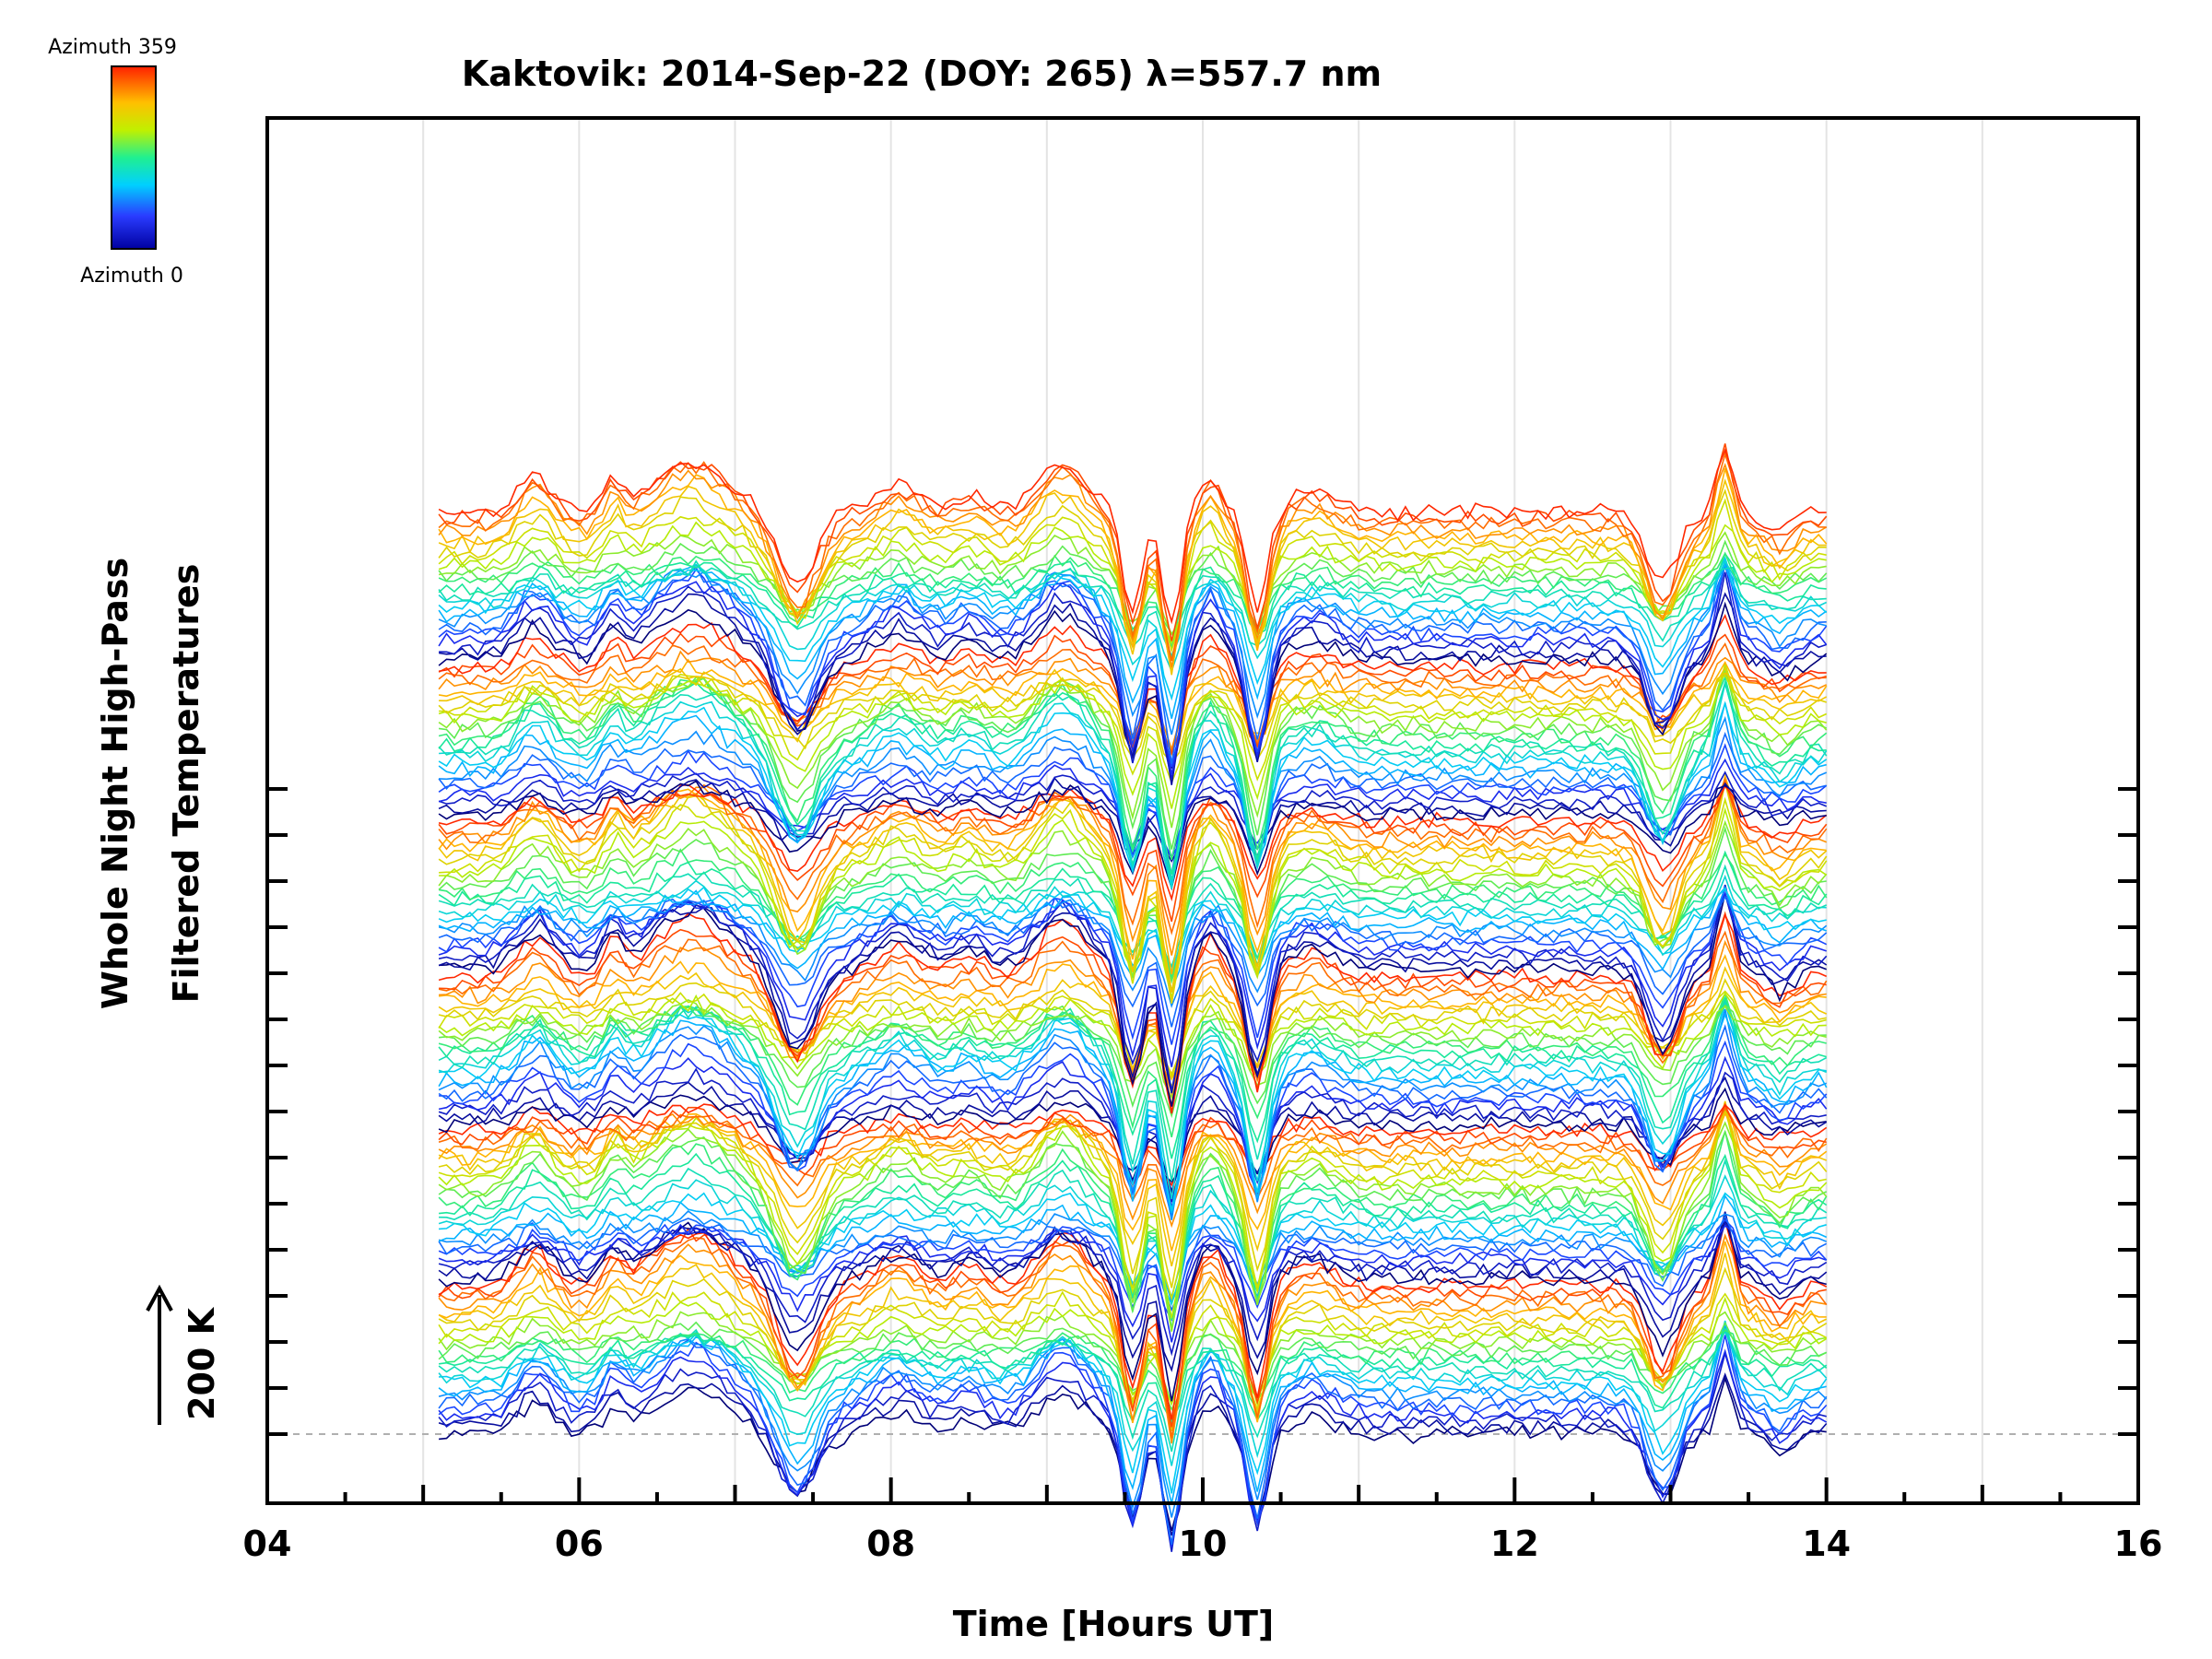 The image size is (2212, 1659). What do you see at coordinates (2138, 1544) in the screenshot?
I see `x-tick-label: 16` at bounding box center [2138, 1544].